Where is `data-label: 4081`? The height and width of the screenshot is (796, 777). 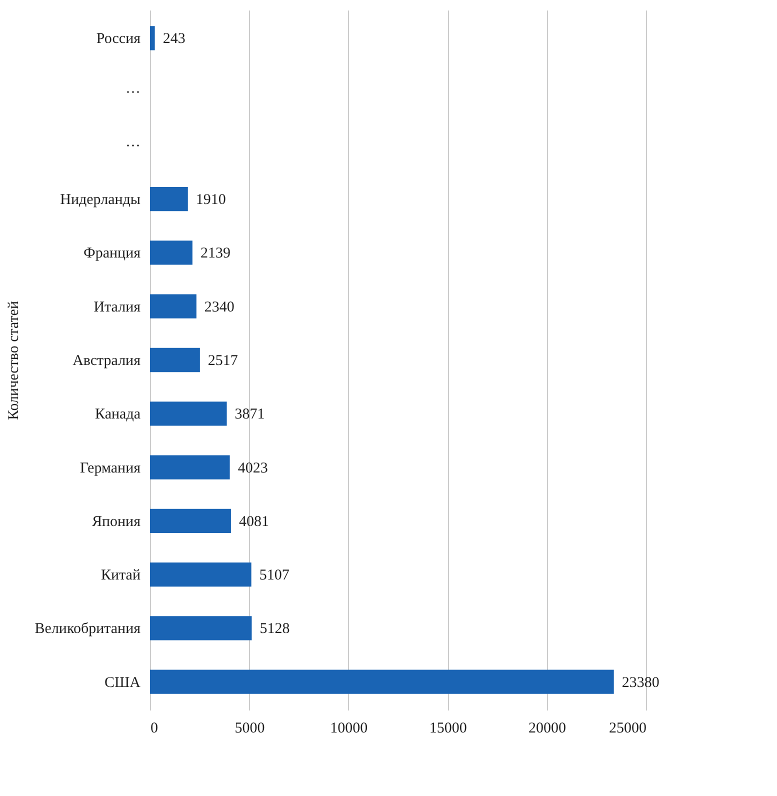
data-label: 4081 is located at coordinates (253, 522).